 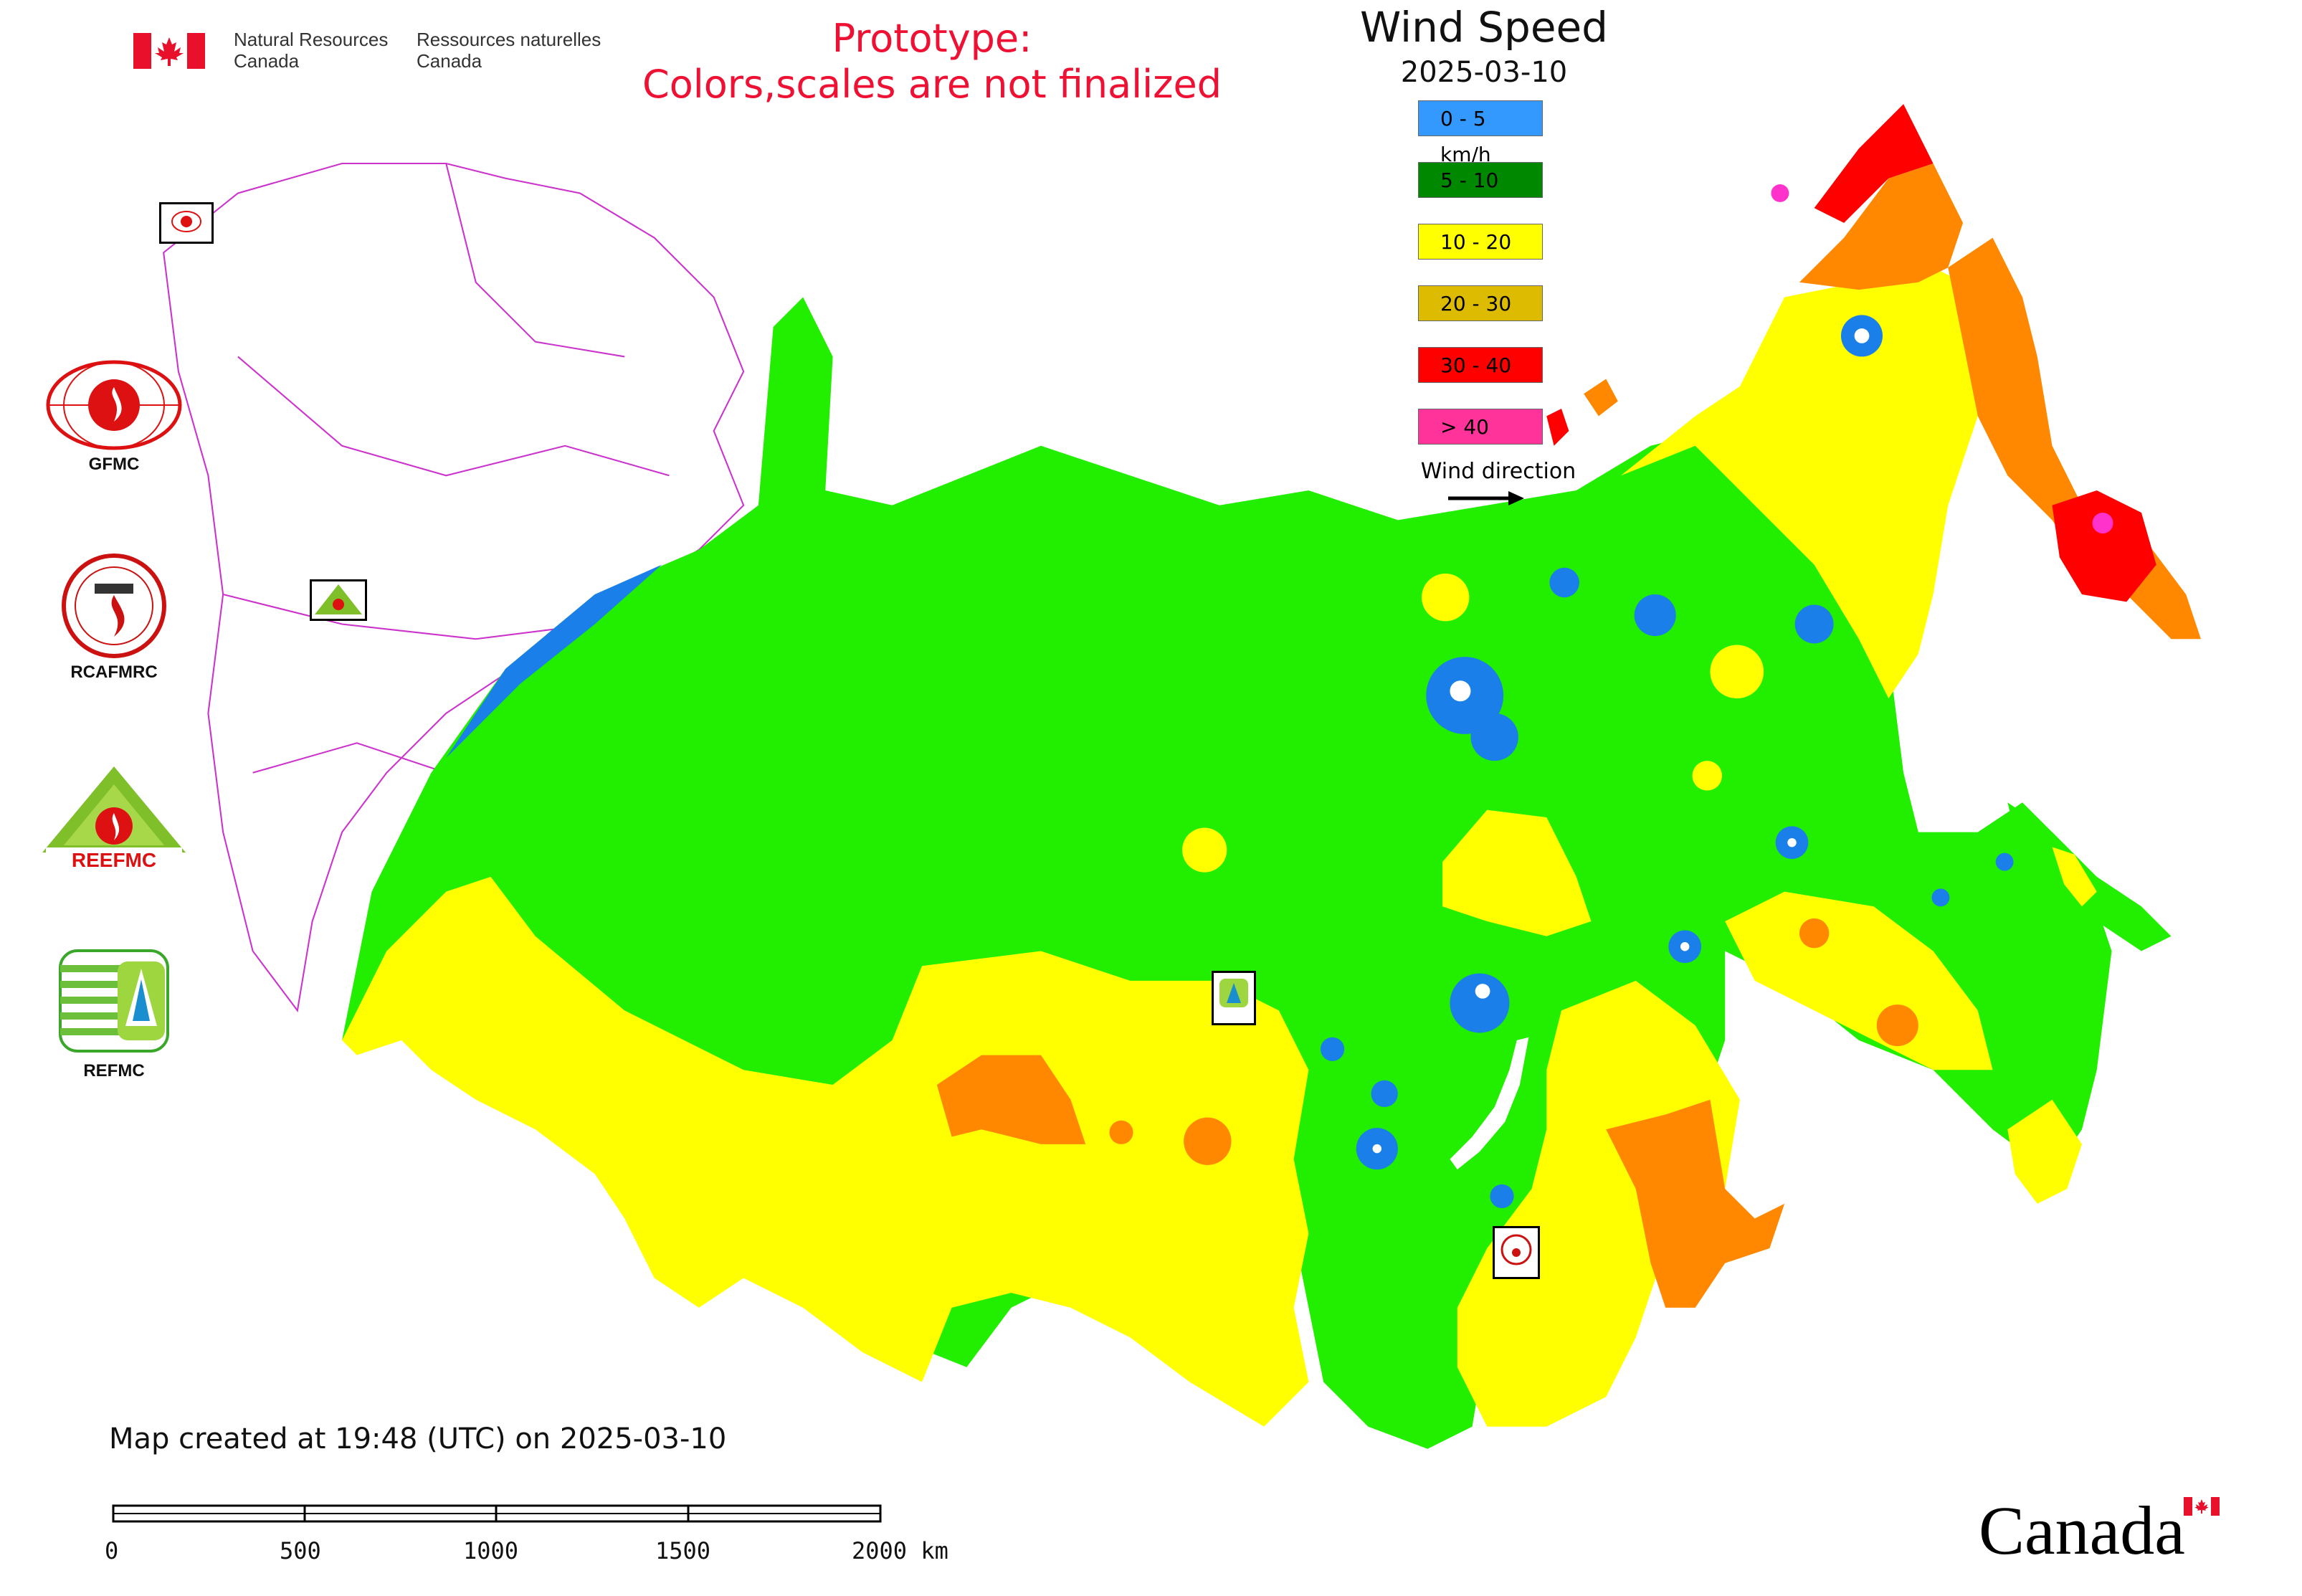 I want to click on scale-tick-500: 500, so click(x=301, y=1550).